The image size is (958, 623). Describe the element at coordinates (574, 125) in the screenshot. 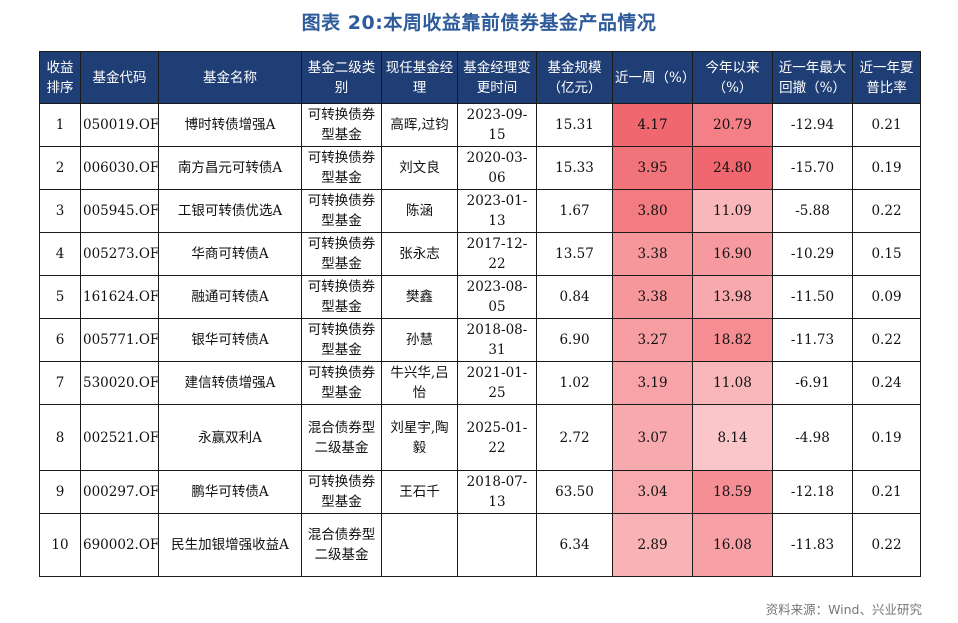

I see `size-cell: 15.31` at that location.